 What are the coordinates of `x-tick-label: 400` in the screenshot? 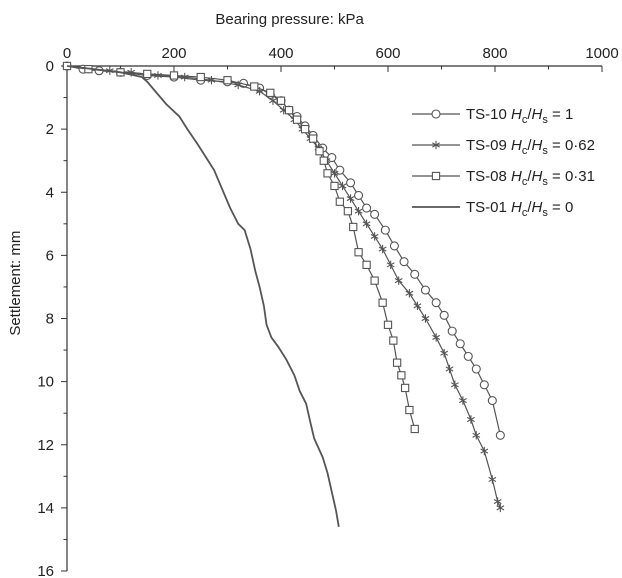 It's located at (280, 53).